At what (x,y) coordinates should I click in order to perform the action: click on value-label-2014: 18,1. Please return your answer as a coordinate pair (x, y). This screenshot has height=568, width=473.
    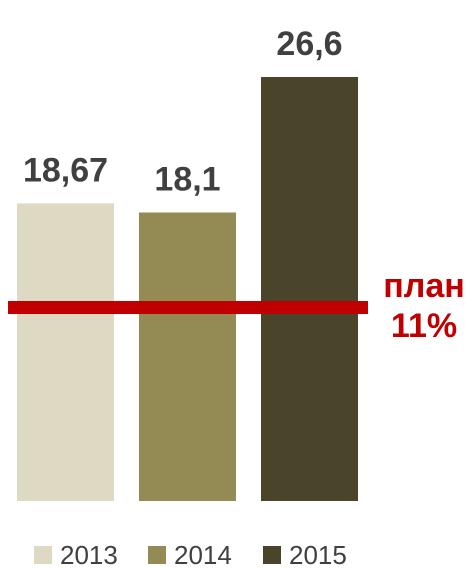
    Looking at the image, I should click on (187, 179).